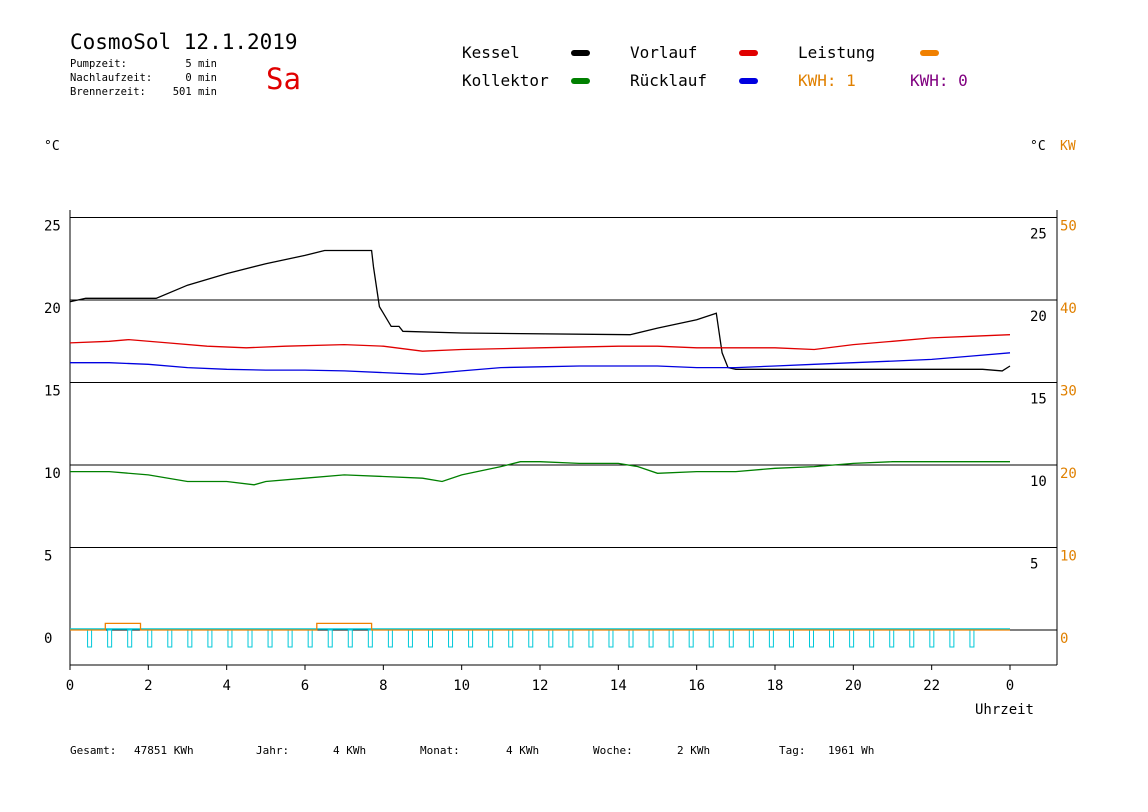 The image size is (1148, 812). Describe the element at coordinates (540, 626) in the screenshot. I see `series-line-leistung` at that location.